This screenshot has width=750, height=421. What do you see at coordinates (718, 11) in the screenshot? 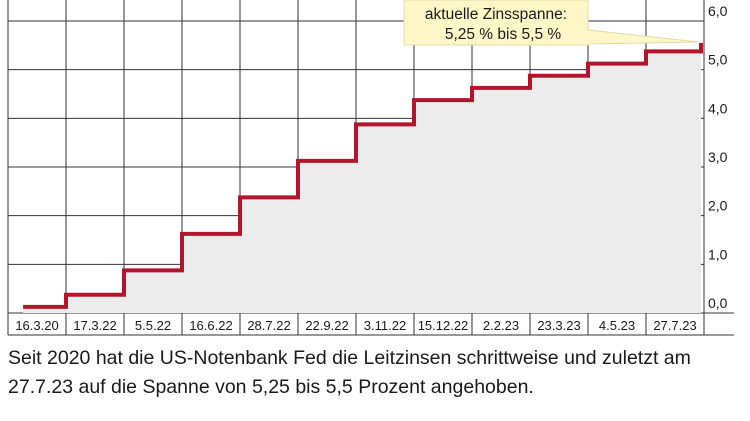
I see `y-tick-label: 6,0` at bounding box center [718, 11].